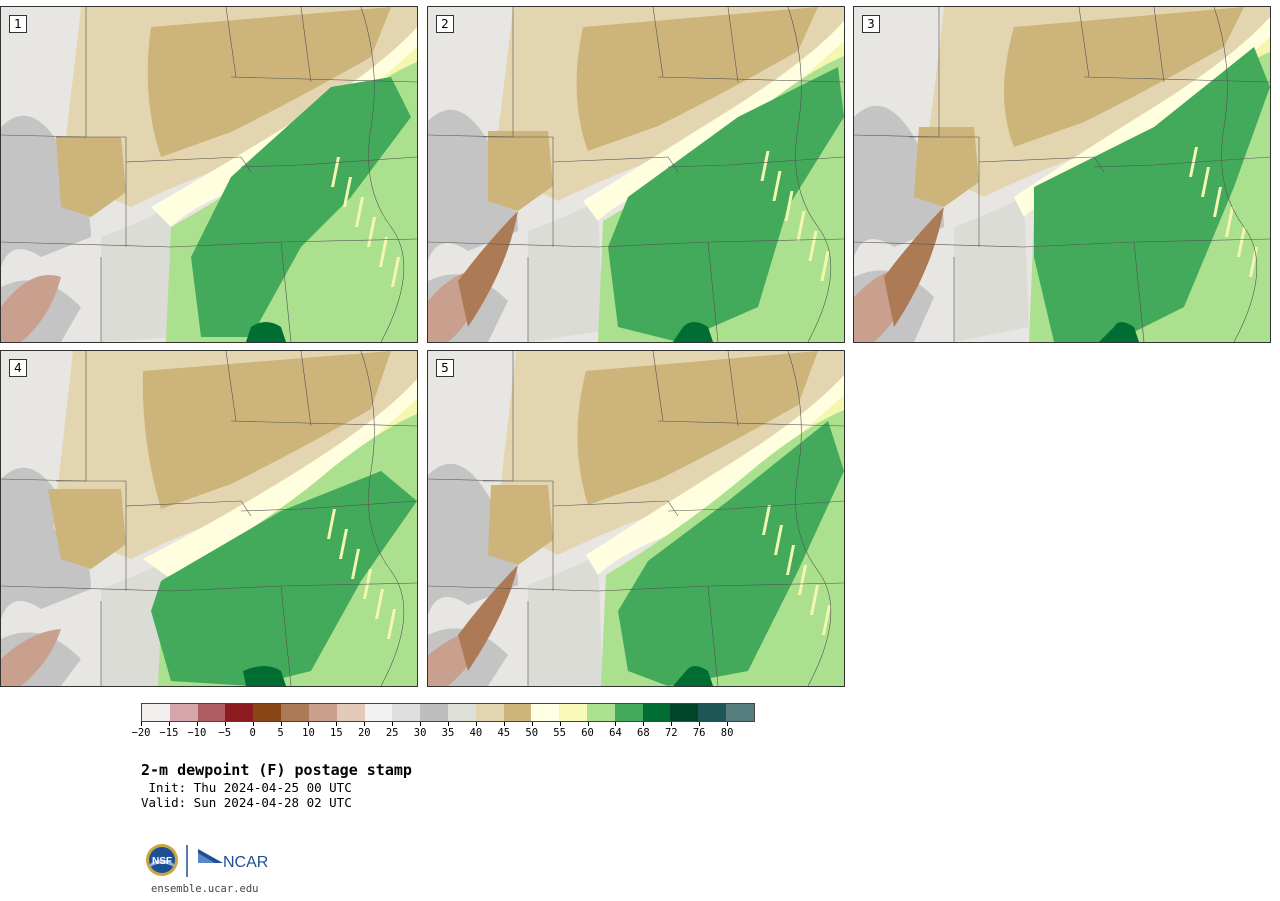 The width and height of the screenshot is (1280, 901). What do you see at coordinates (18, 24) in the screenshot?
I see `member-number-badge: 1` at bounding box center [18, 24].